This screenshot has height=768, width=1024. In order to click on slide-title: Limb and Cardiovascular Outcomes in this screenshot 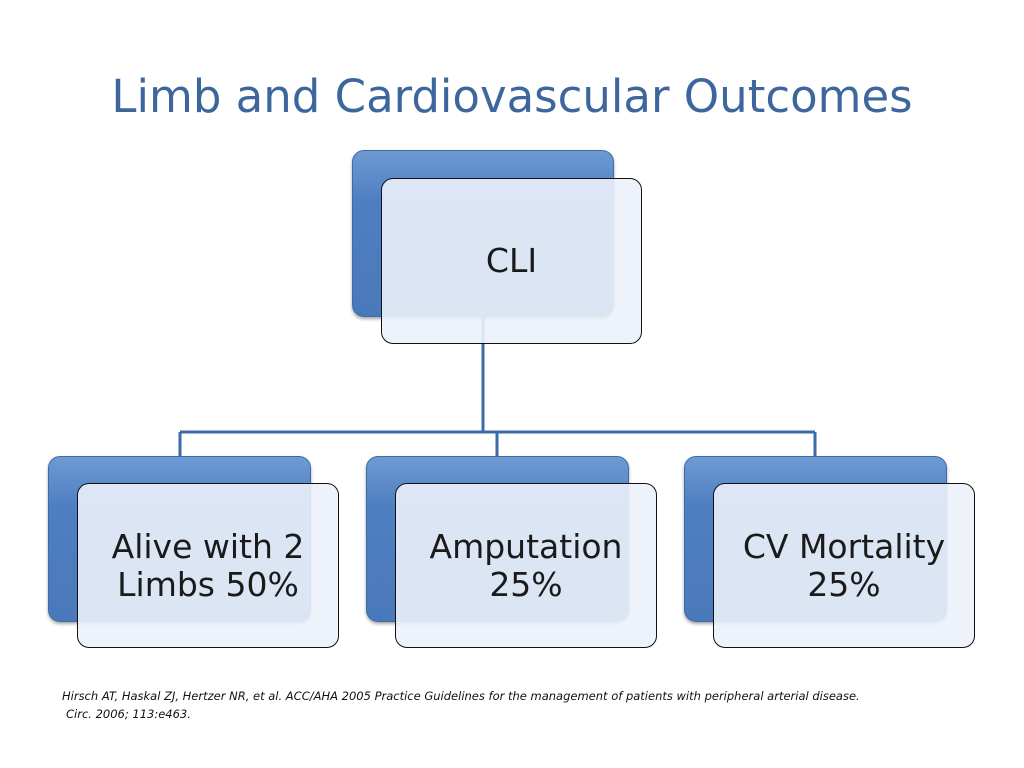, I will do `click(512, 96)`.